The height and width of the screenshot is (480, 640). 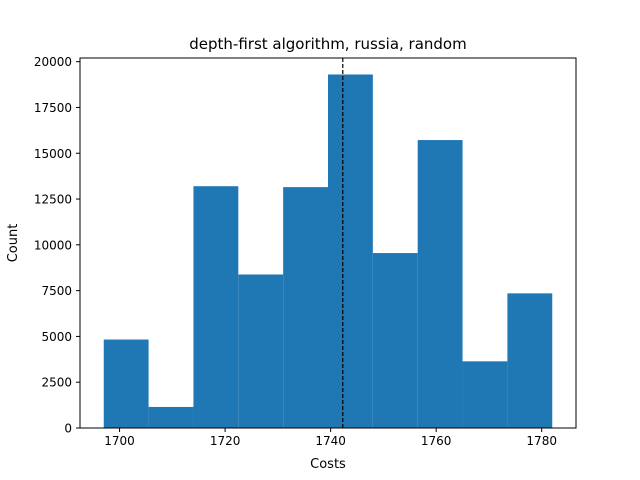 What do you see at coordinates (328, 464) in the screenshot?
I see `x-axis-label: Costs` at bounding box center [328, 464].